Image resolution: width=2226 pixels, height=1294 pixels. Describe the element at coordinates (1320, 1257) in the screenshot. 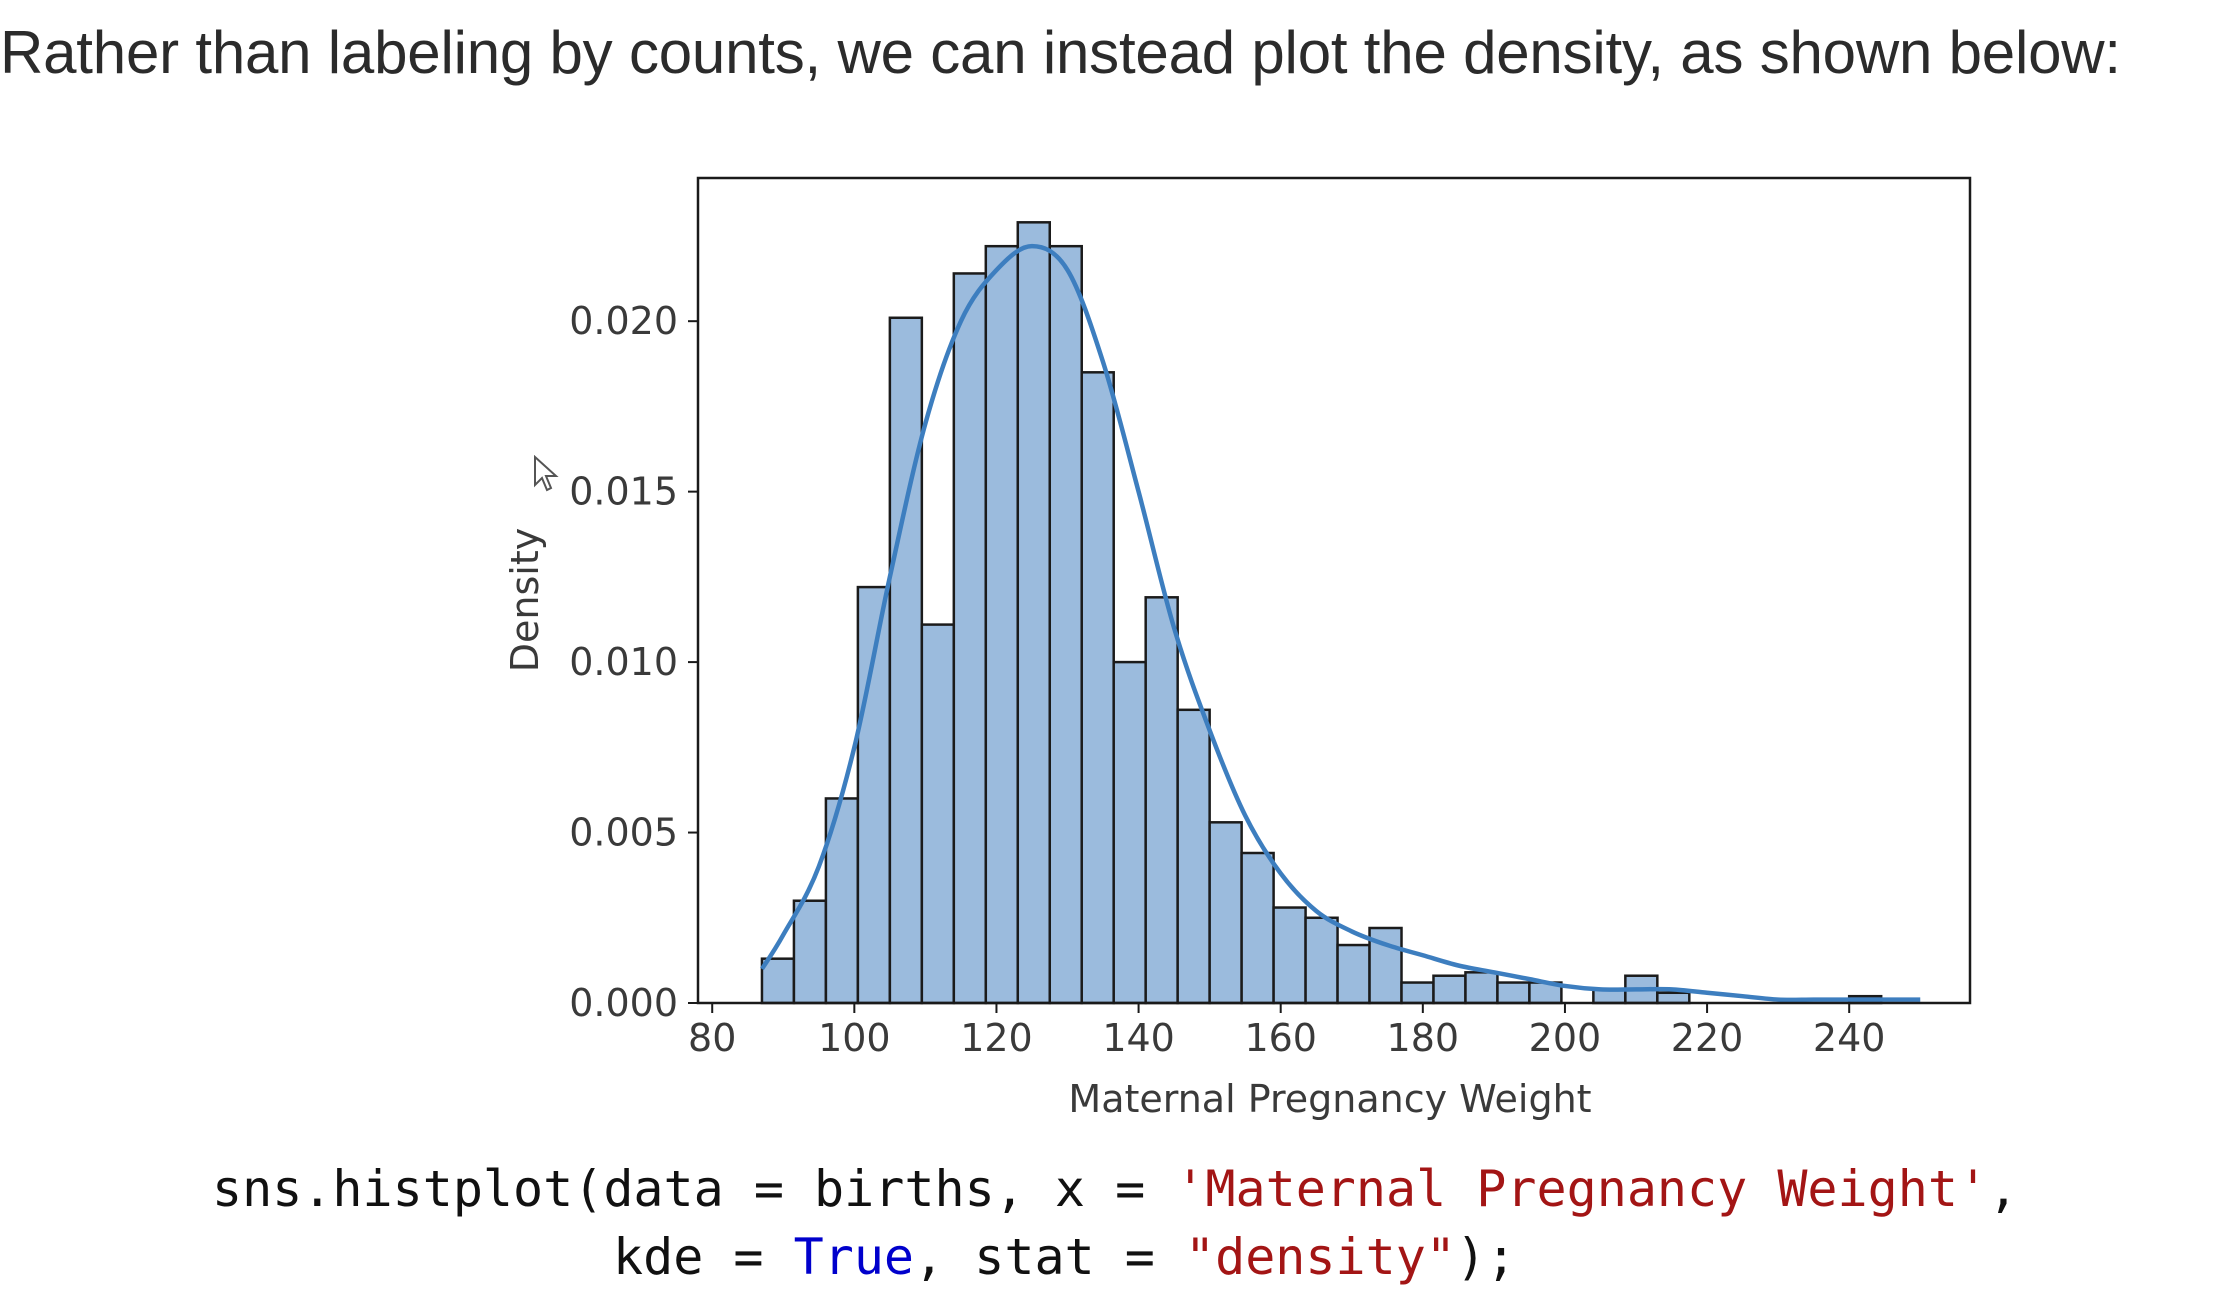

I see `code-line-2-string: "density"` at that location.